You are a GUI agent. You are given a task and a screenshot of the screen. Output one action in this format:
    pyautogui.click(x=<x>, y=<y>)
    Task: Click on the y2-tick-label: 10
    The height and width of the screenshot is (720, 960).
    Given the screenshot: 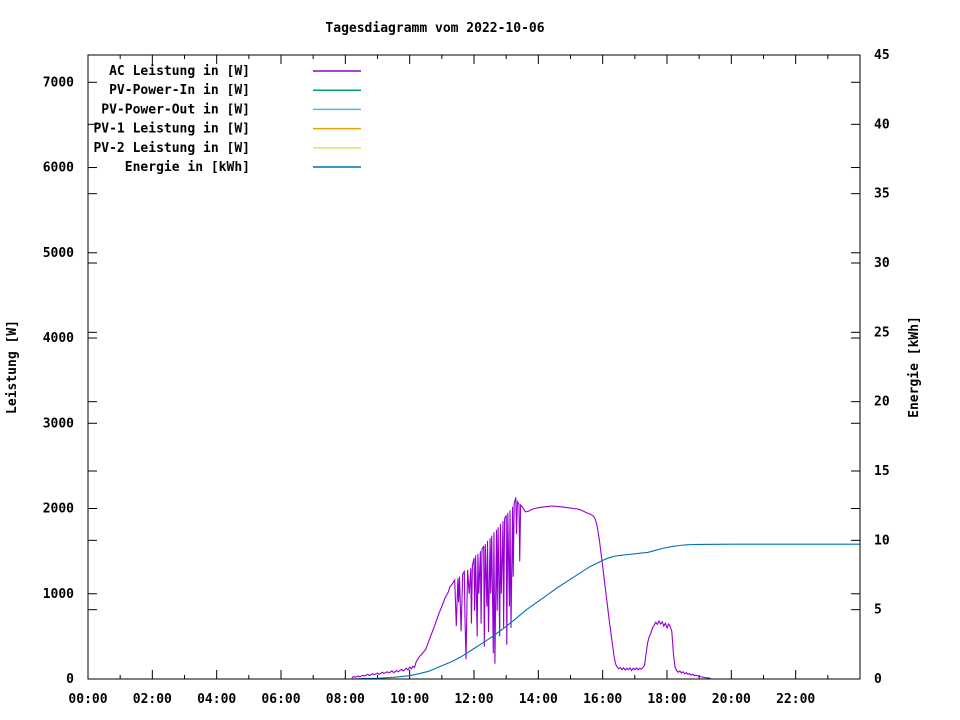 What is the action you would take?
    pyautogui.click(x=882, y=540)
    